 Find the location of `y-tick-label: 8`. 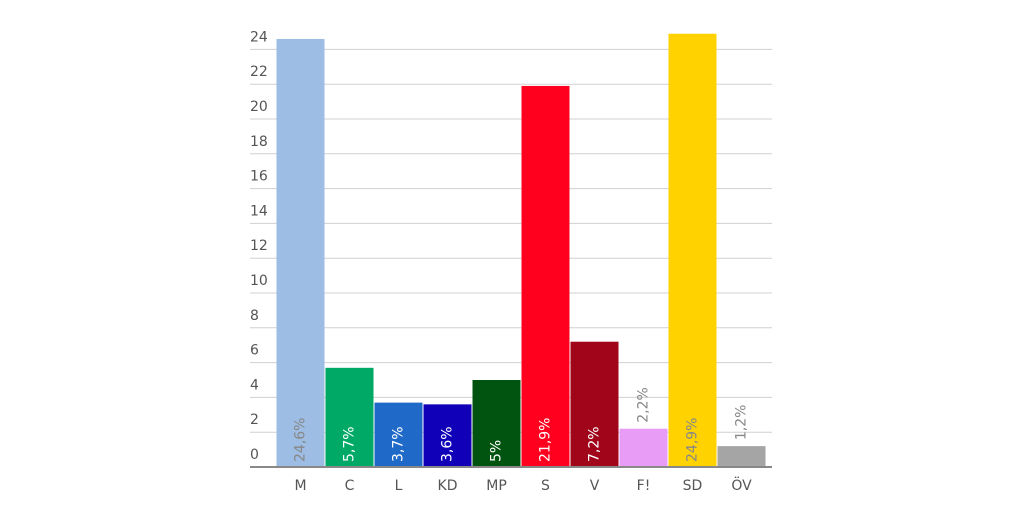

y-tick-label: 8 is located at coordinates (254, 316).